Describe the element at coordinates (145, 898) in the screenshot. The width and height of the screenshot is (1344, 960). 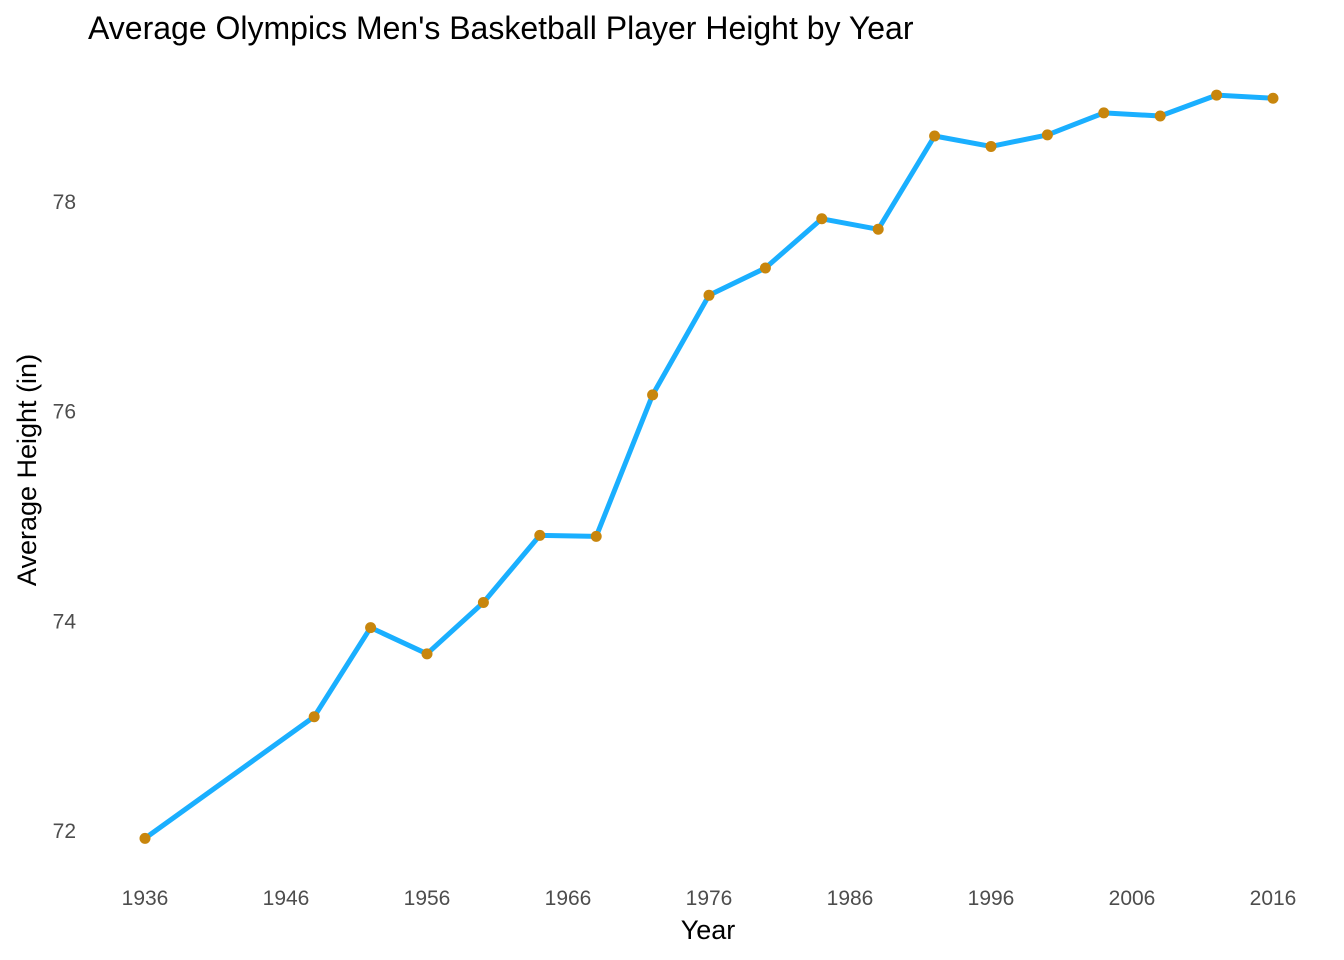
I see `x-tick-label: 1936` at that location.